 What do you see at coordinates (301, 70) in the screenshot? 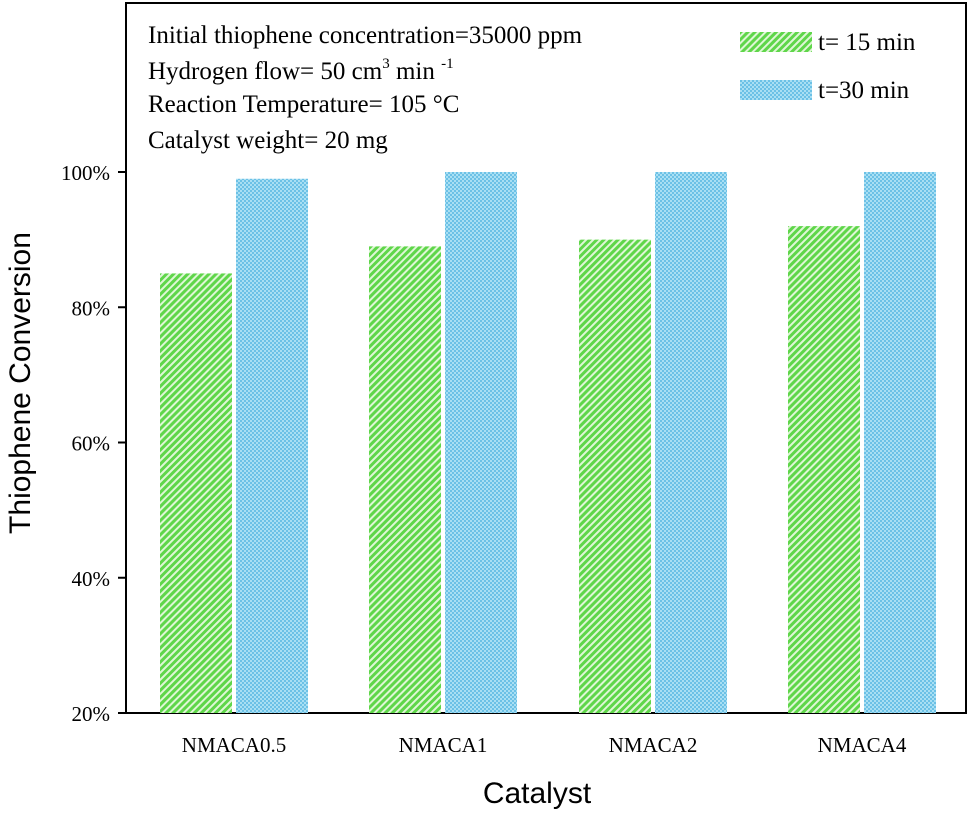
I see `annotation-hydrogen-flow: Hydrogen flow= 50 cm3 min -1` at bounding box center [301, 70].